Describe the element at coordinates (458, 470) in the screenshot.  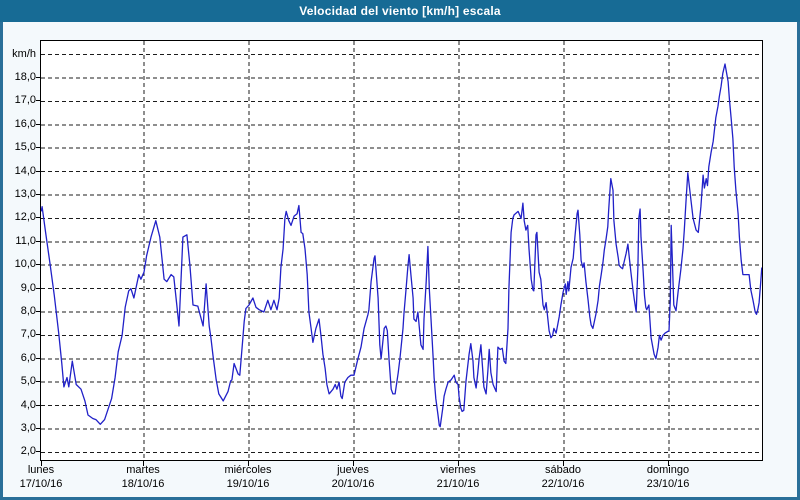
I see `x-day-label: viernes` at that location.